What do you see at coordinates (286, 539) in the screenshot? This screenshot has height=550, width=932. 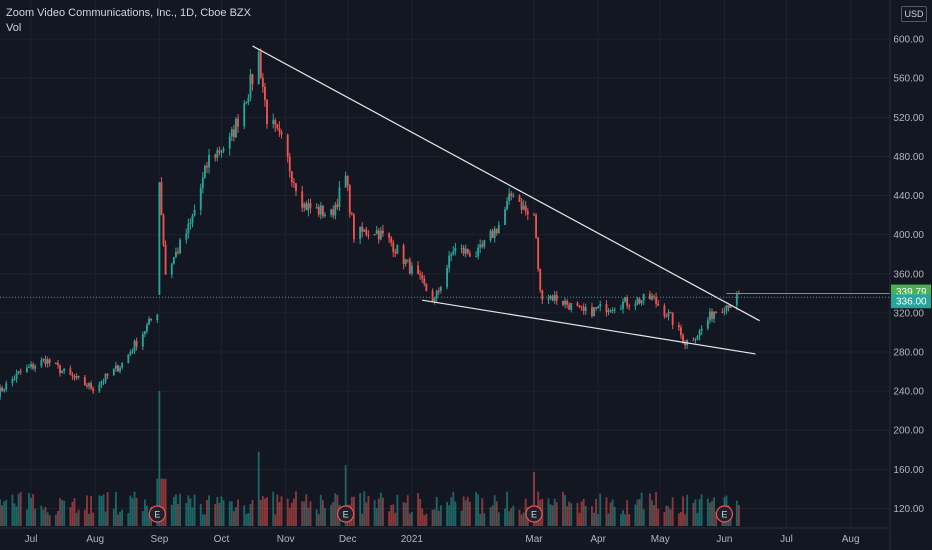 I see `time-tick-label: Nov` at bounding box center [286, 539].